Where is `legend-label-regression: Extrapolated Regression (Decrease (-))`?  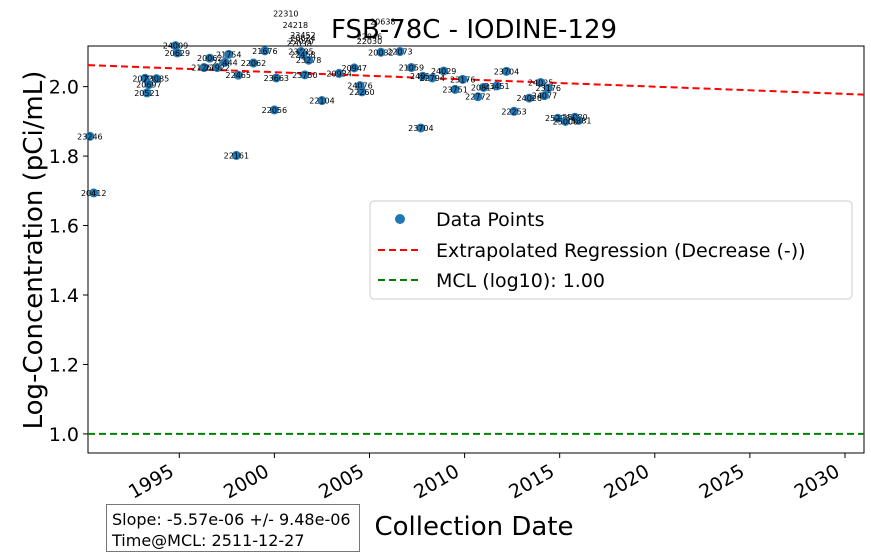
legend-label-regression: Extrapolated Regression (Decrease (-)) is located at coordinates (621, 251).